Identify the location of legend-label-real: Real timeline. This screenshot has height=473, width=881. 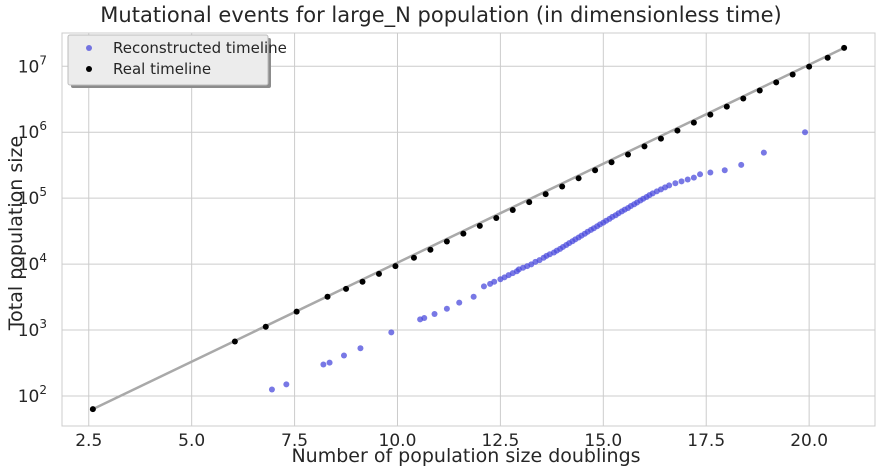
(162, 69).